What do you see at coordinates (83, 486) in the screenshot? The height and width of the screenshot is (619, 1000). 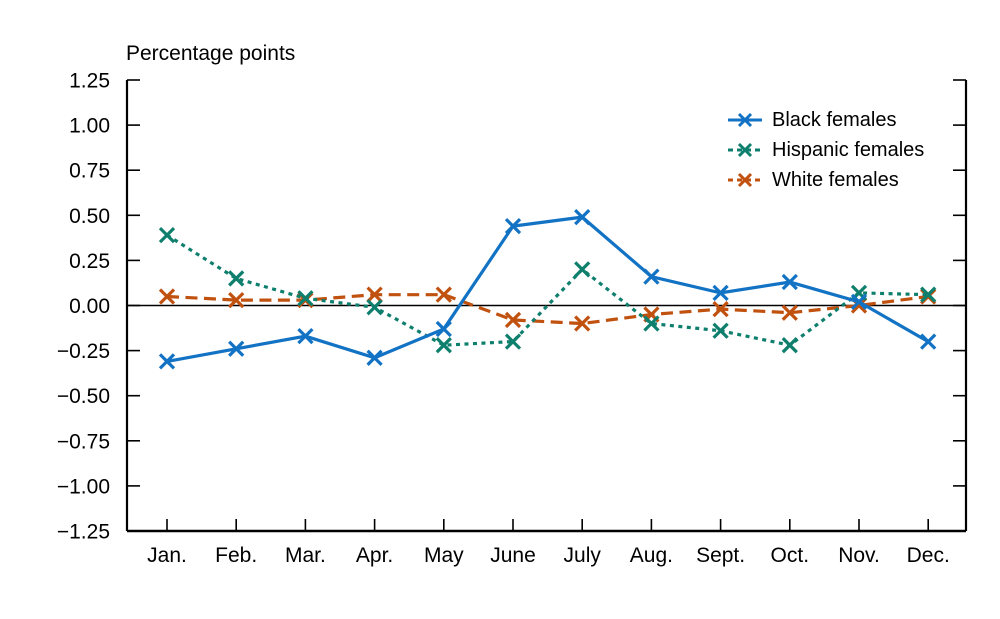 I see `y-tick-label: −1.00` at bounding box center [83, 486].